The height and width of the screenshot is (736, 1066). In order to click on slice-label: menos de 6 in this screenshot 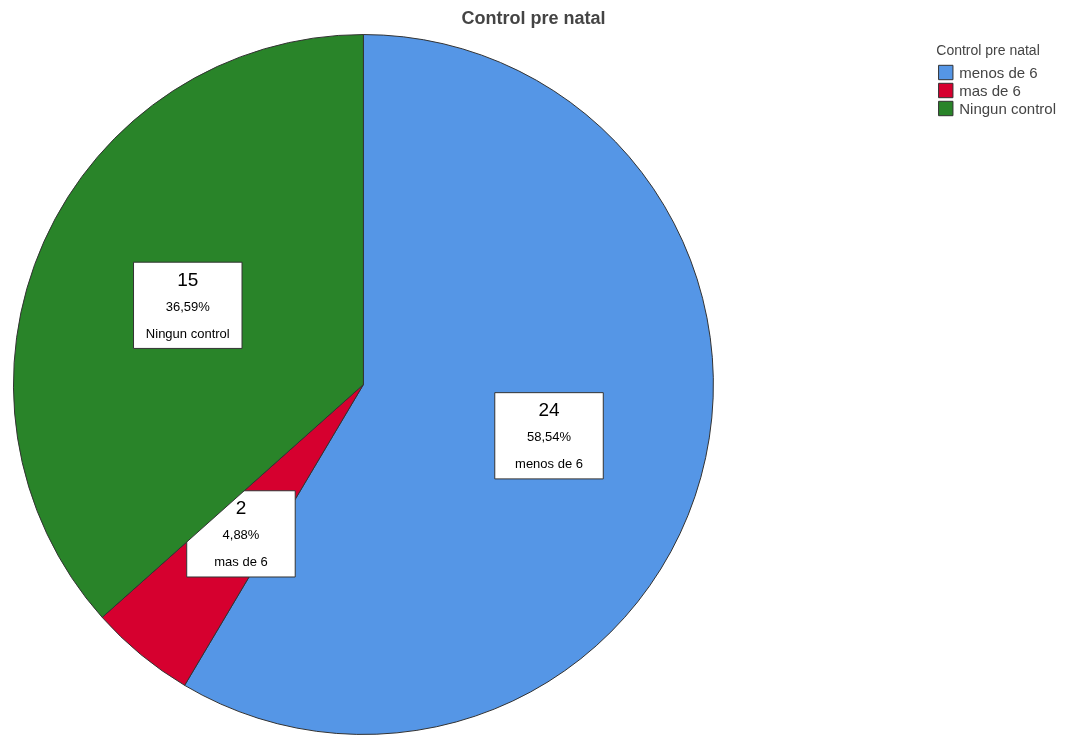, I will do `click(549, 464)`.